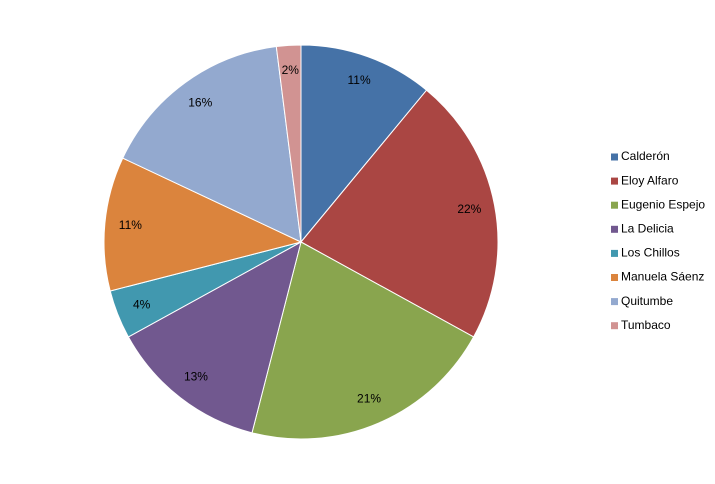  What do you see at coordinates (647, 301) in the screenshot?
I see `legend-label: Quitumbe` at bounding box center [647, 301].